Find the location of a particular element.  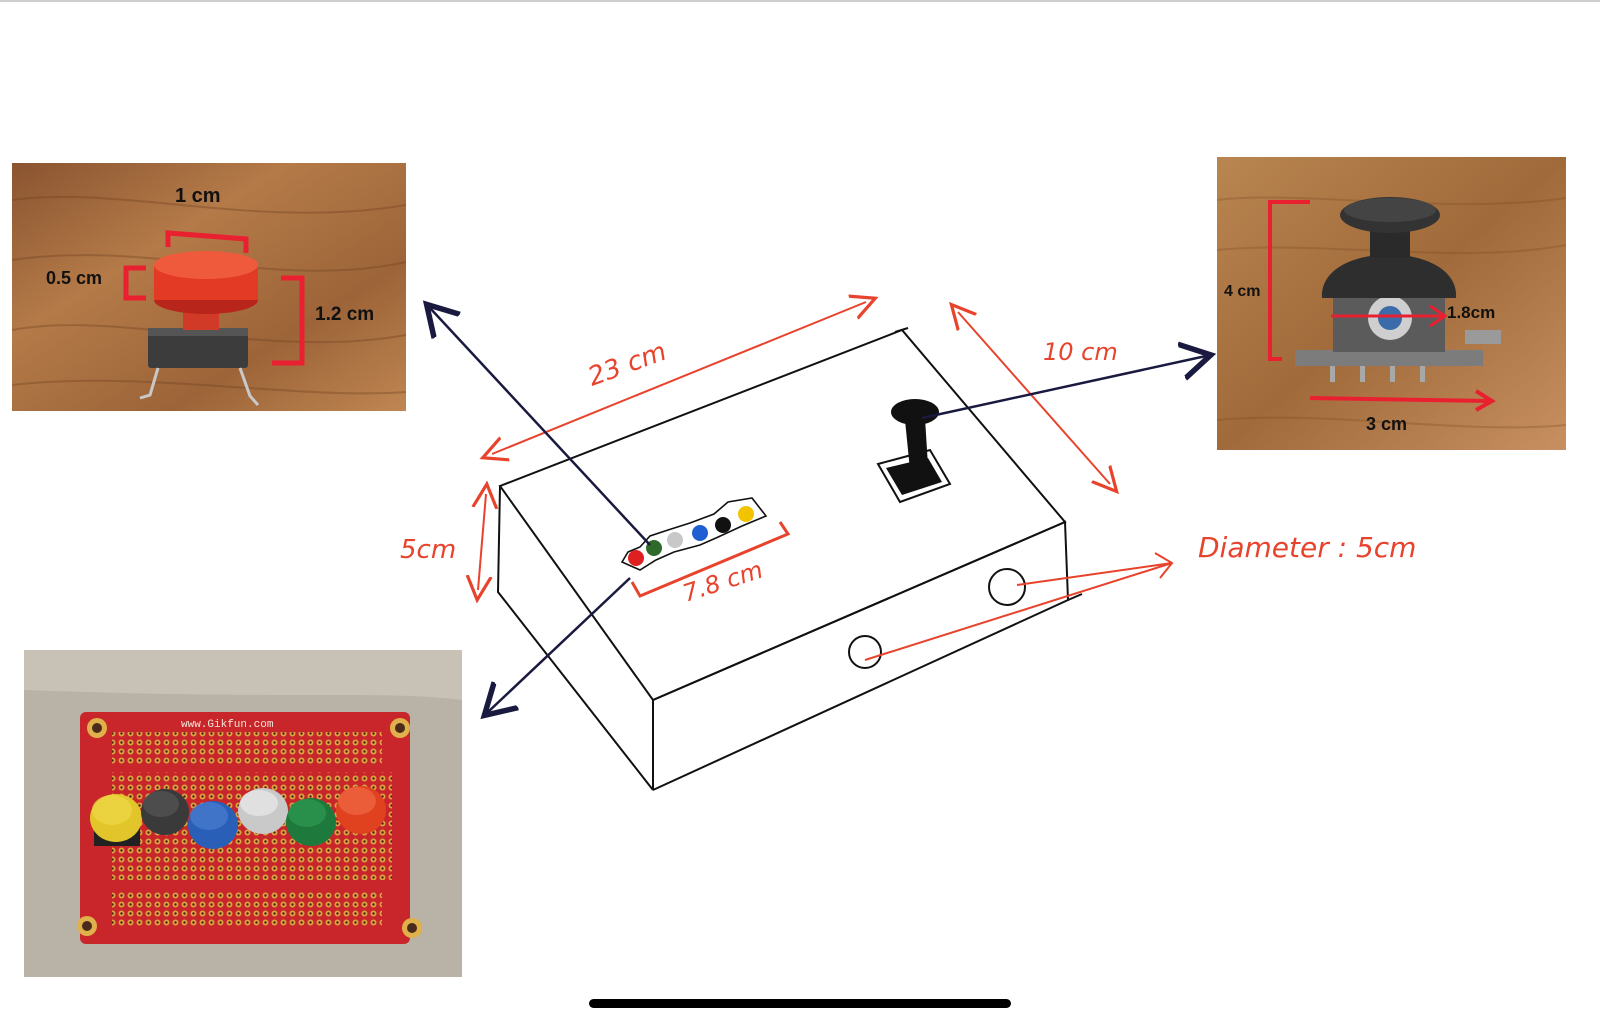

pcb-button-blue is located at coordinates (213, 825).